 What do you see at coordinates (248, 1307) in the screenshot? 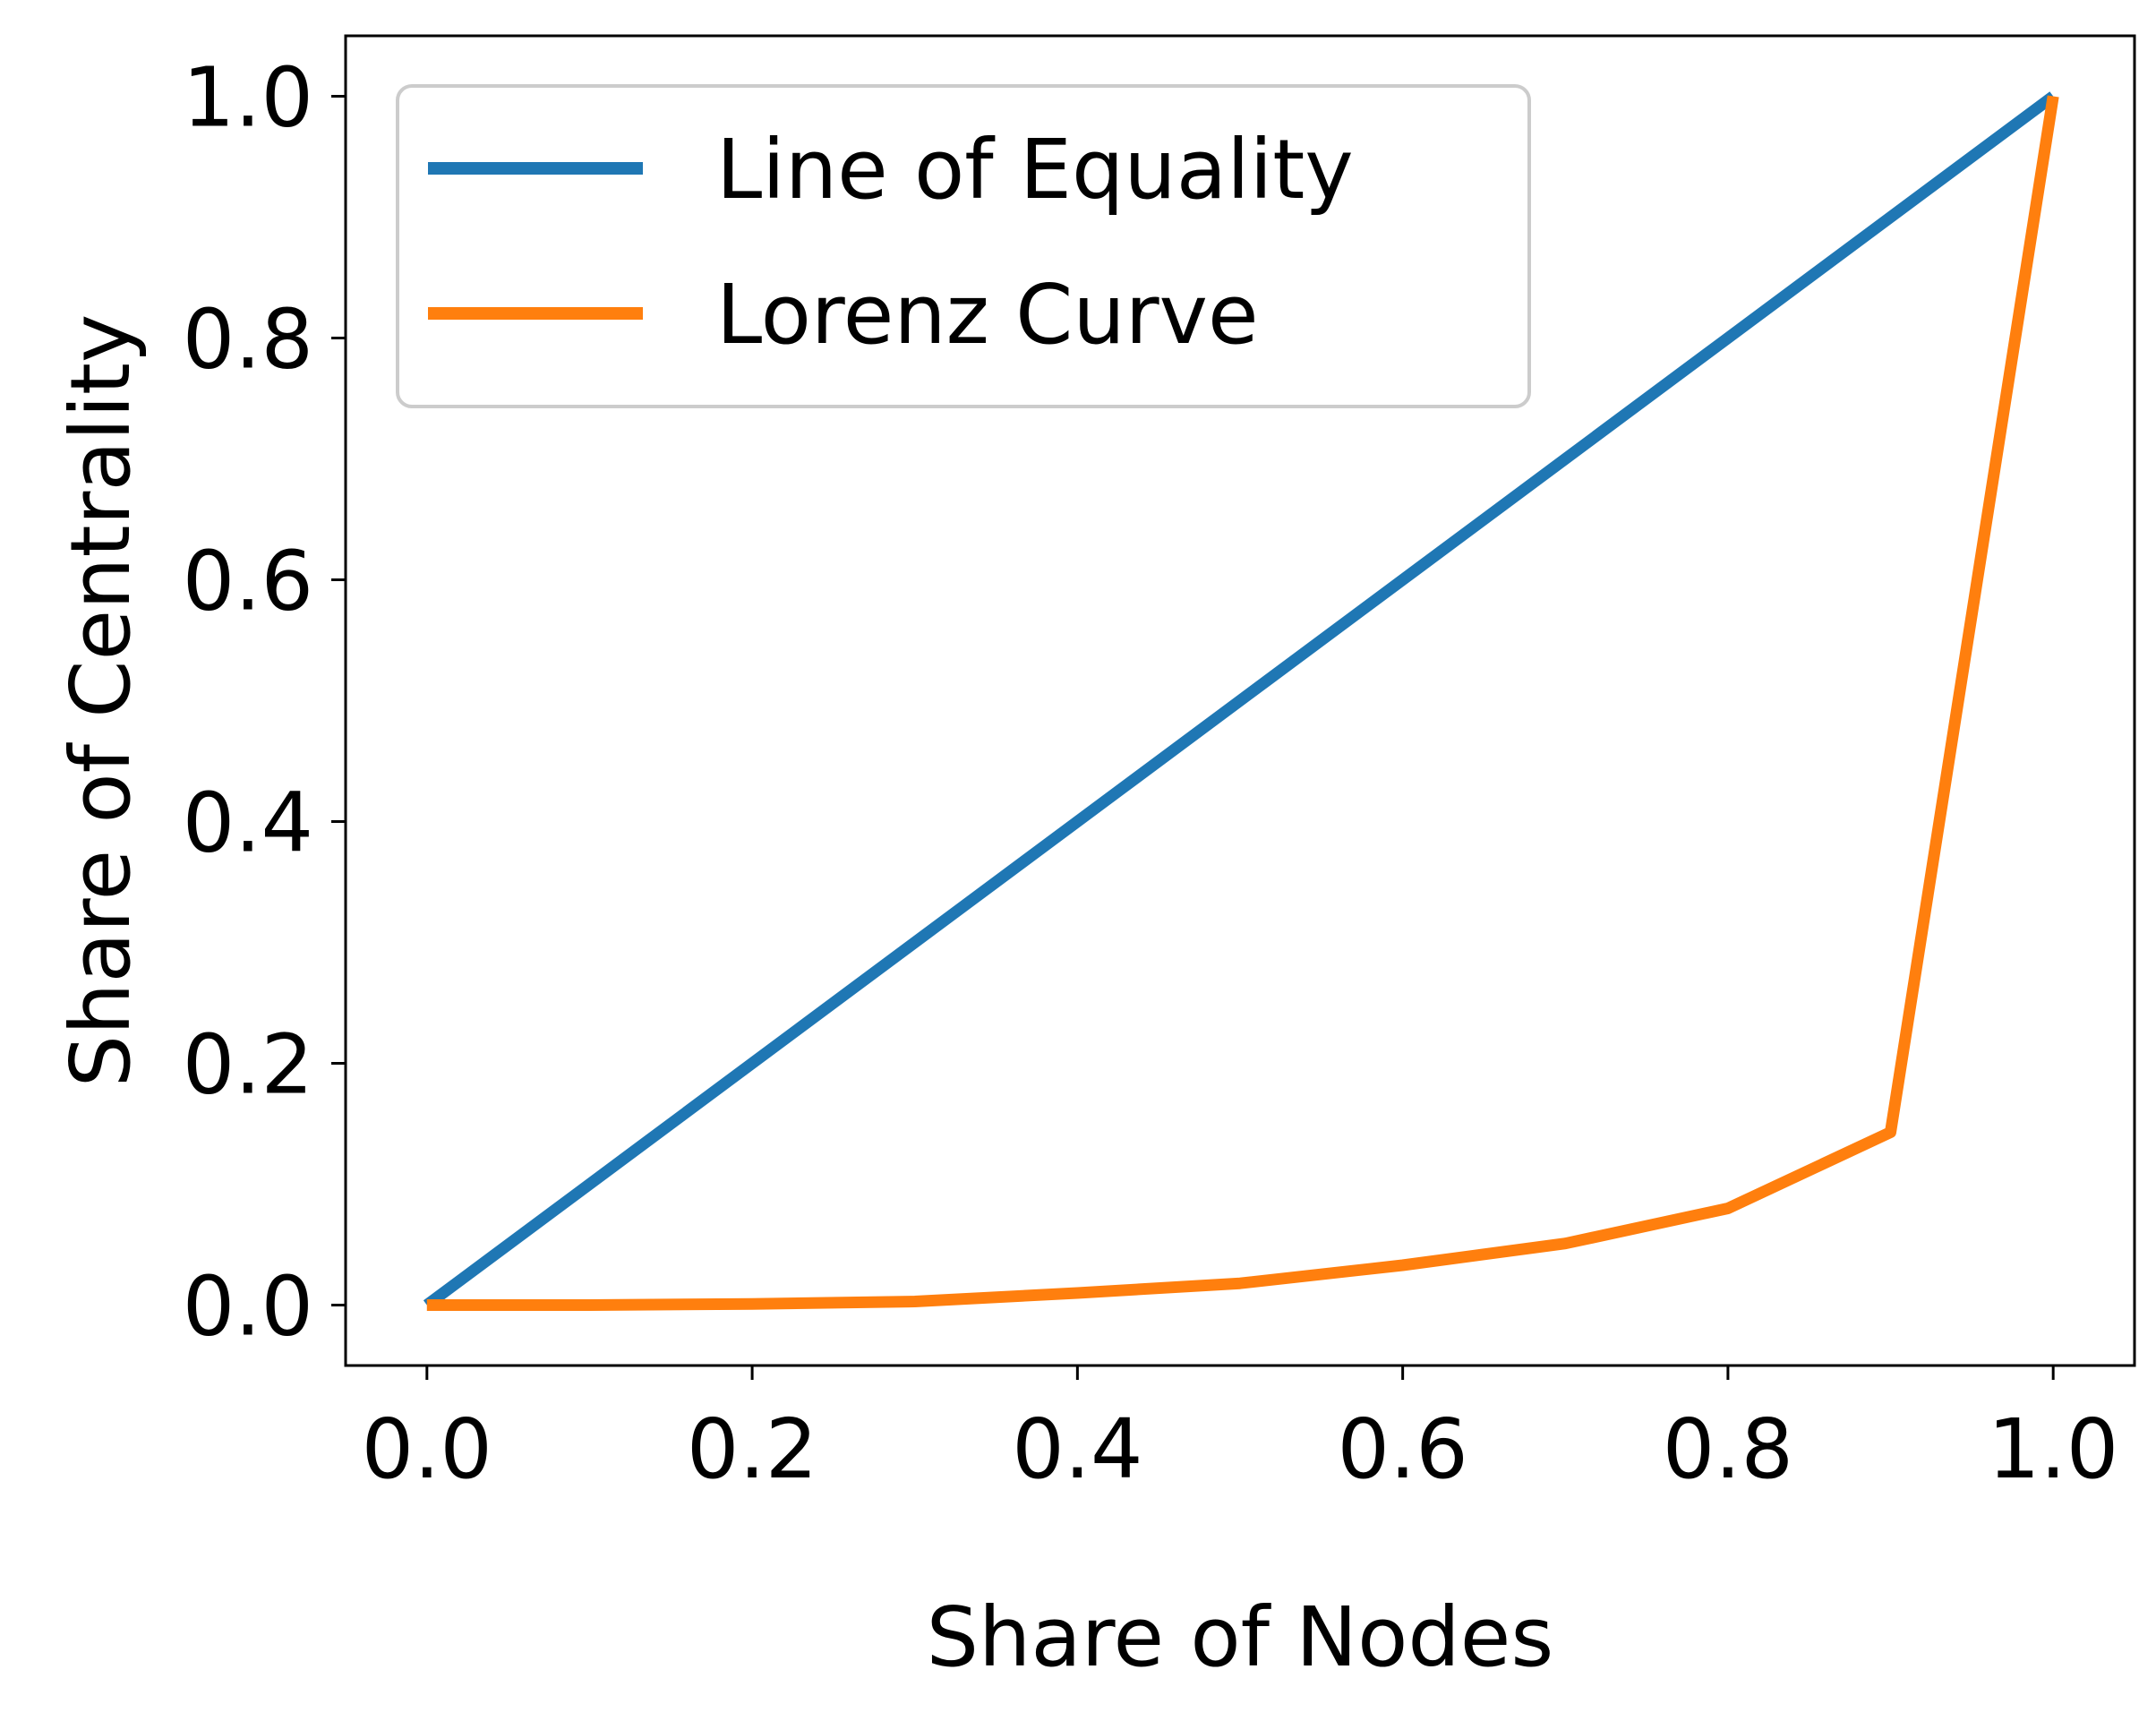
I see `y-tick-label: 0.0` at bounding box center [248, 1307].